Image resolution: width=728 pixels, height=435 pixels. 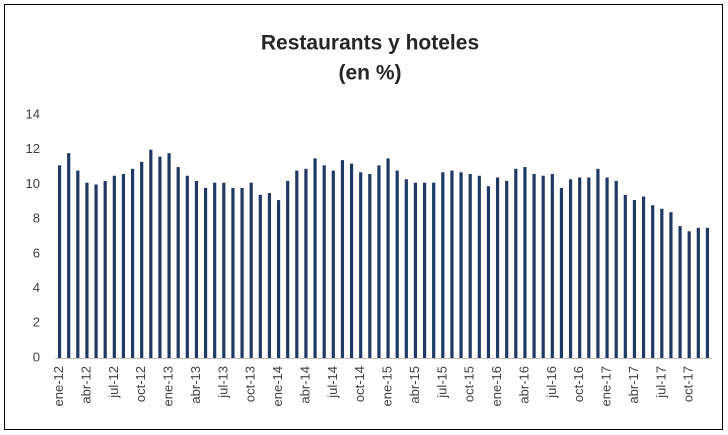 What do you see at coordinates (359, 384) in the screenshot?
I see `x-tick-label: oct-14` at bounding box center [359, 384].